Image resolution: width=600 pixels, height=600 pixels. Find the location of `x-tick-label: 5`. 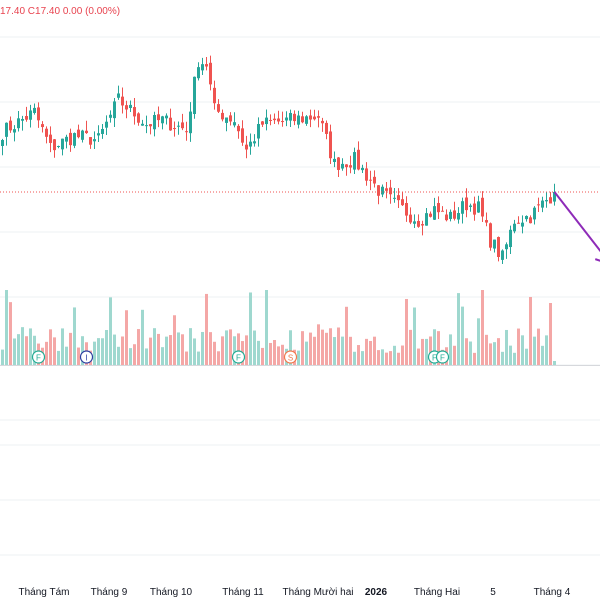

x-tick-label: 5 is located at coordinates (493, 592).